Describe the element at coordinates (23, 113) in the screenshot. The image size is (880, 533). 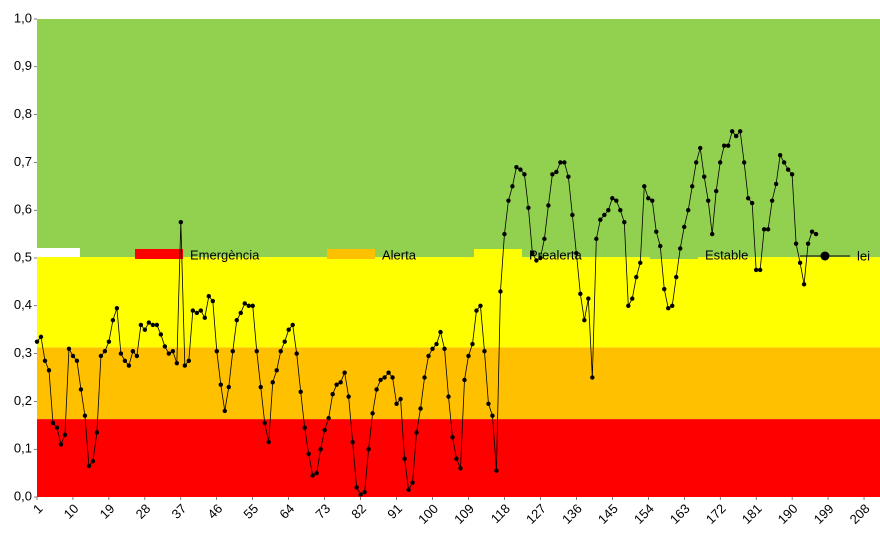
I see `y-tick-label: 0,8` at that location.